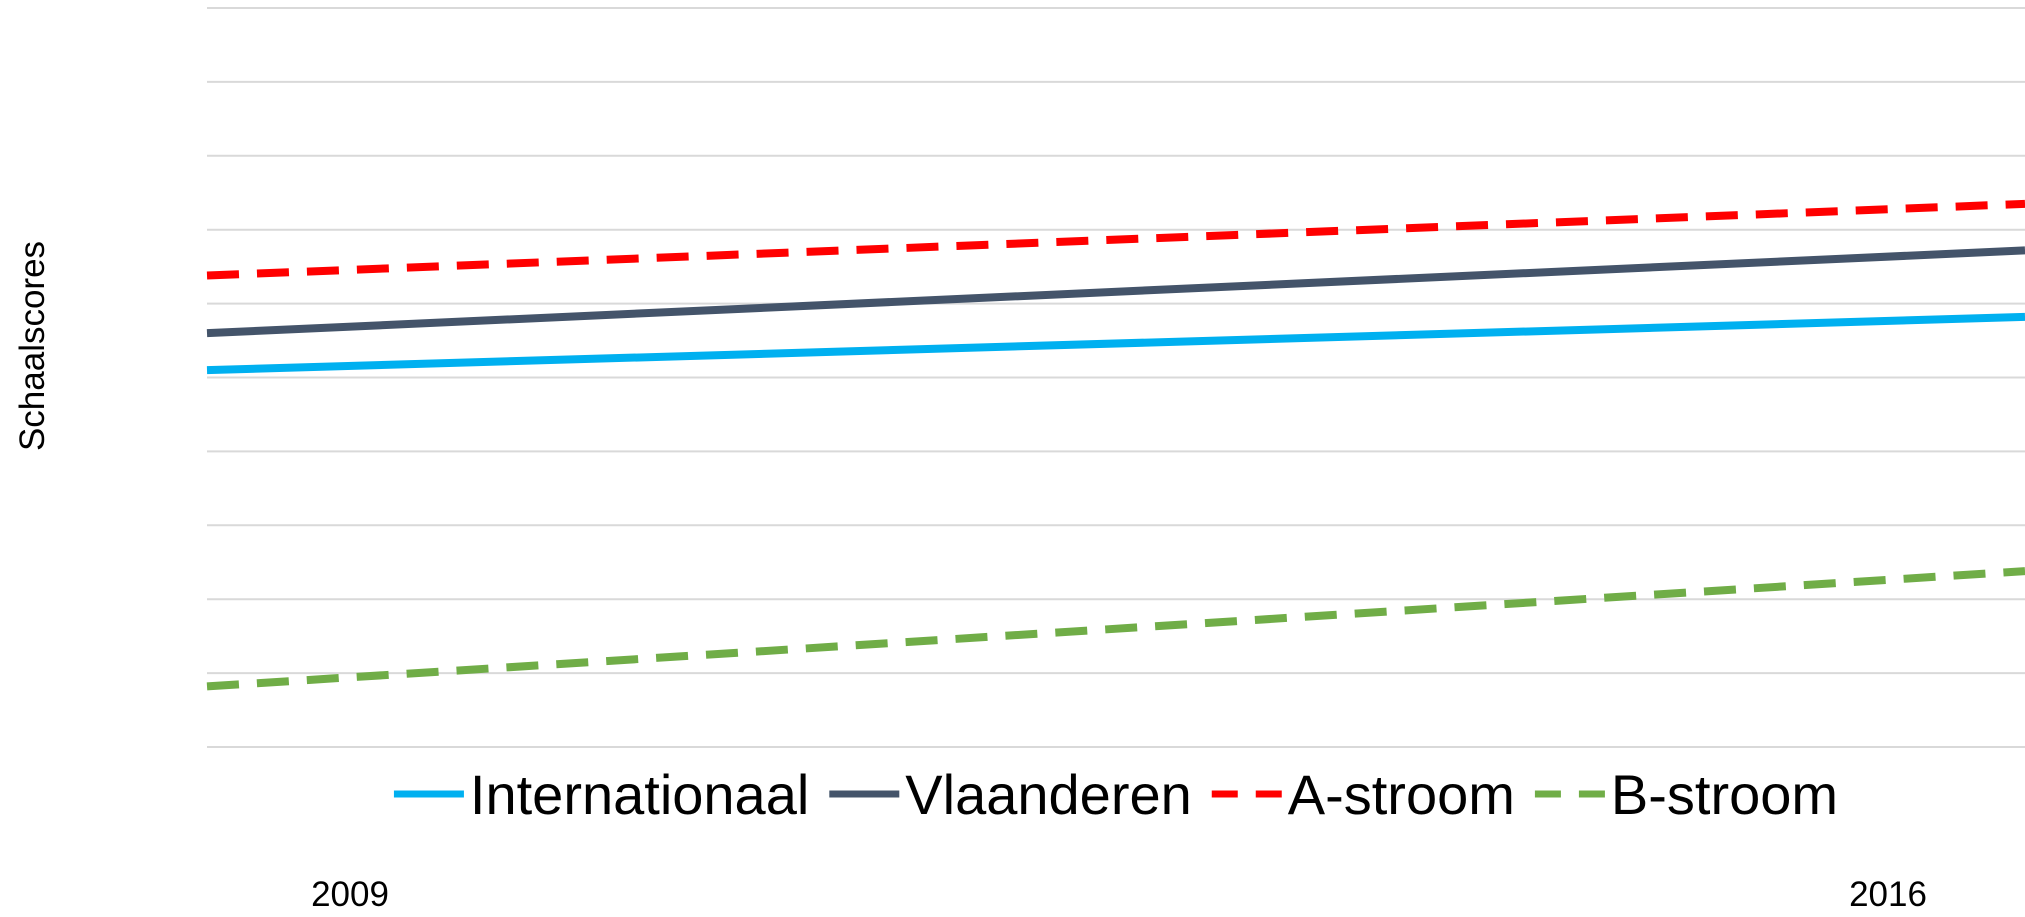  I want to click on legend: Internationaal Vlaanderen A-stroom B-stroom, so click(1115, 794).